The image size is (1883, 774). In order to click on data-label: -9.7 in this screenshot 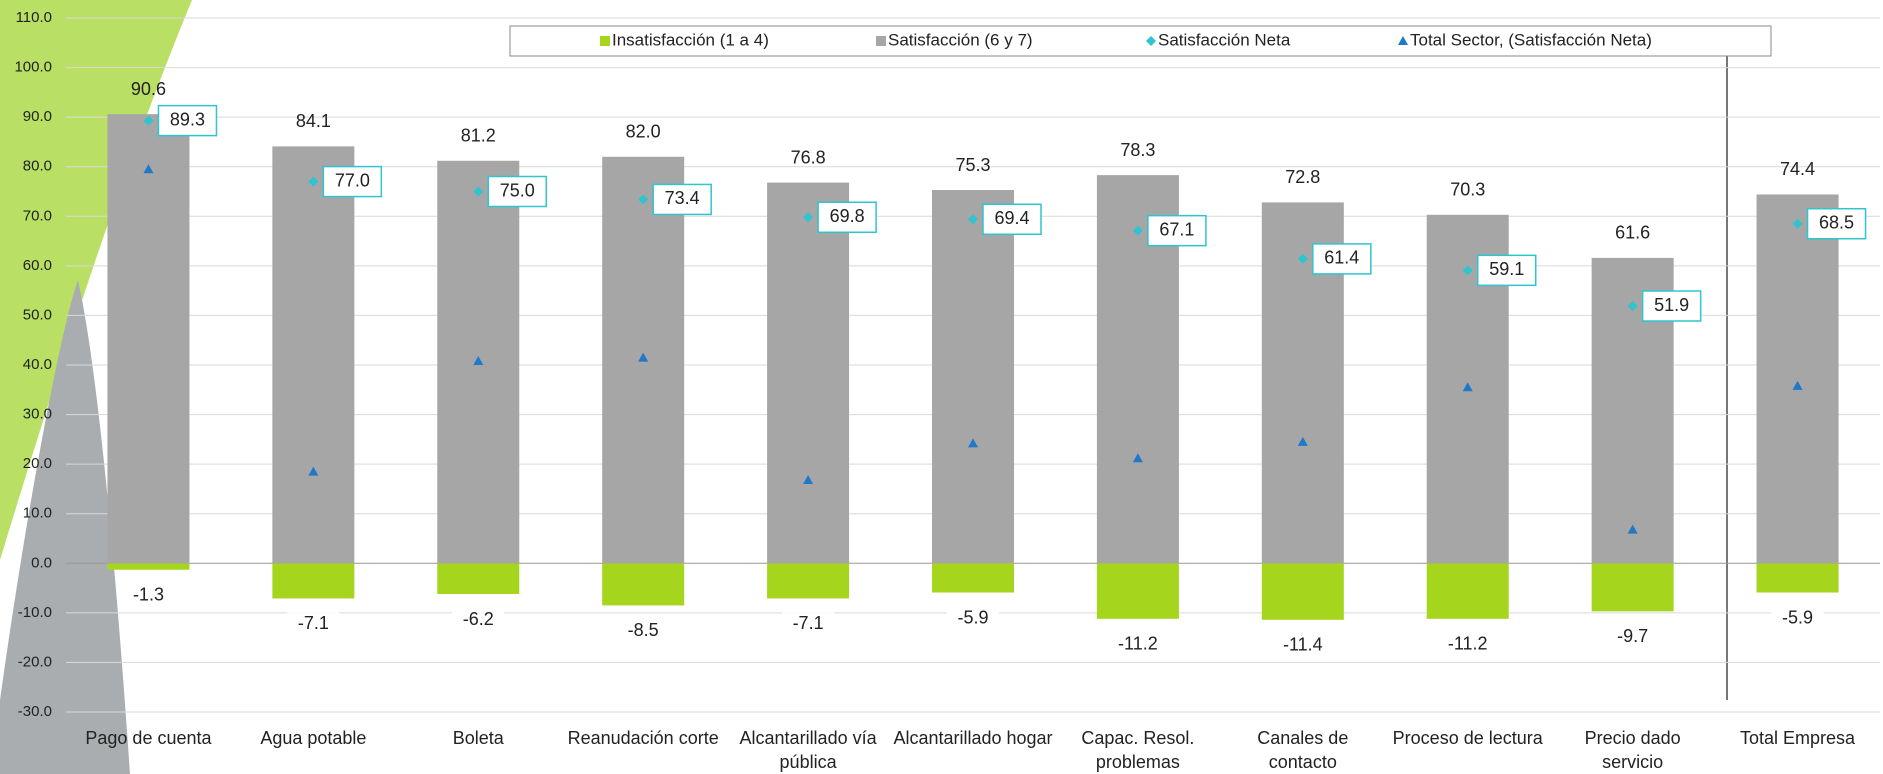, I will do `click(1632, 636)`.